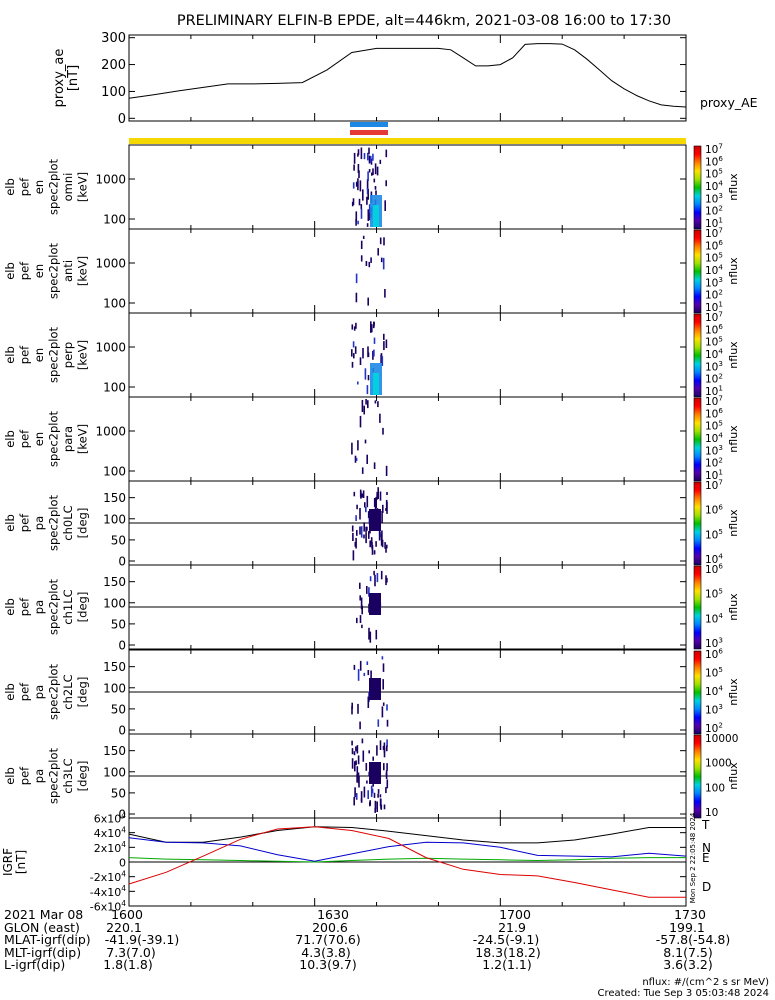 The image size is (775, 1000). I want to click on colorbar-tick-label: 10000, so click(721, 739).